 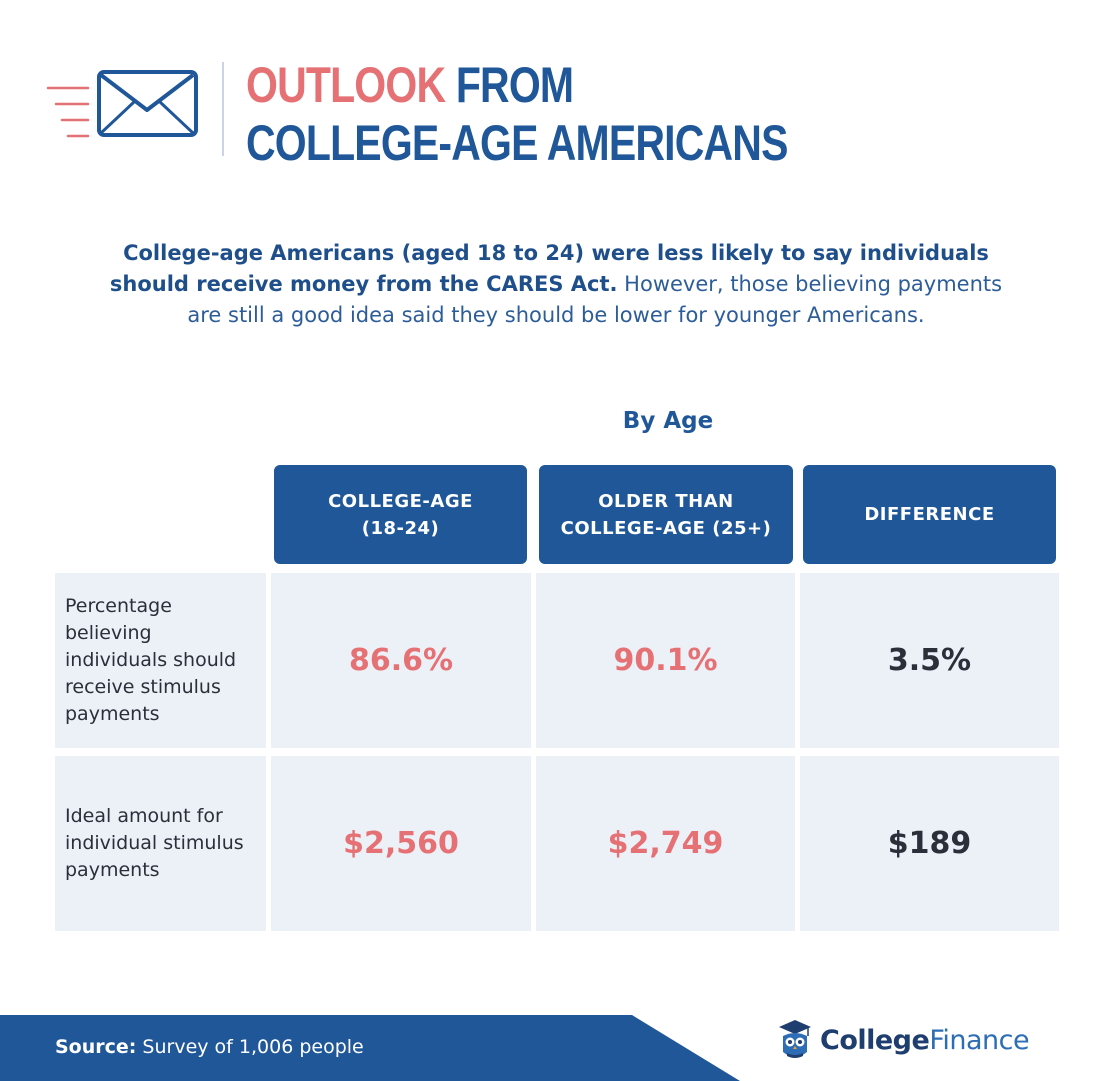 I want to click on title-line2: COLLEGE-AGE AMERICANS, so click(x=517, y=143).